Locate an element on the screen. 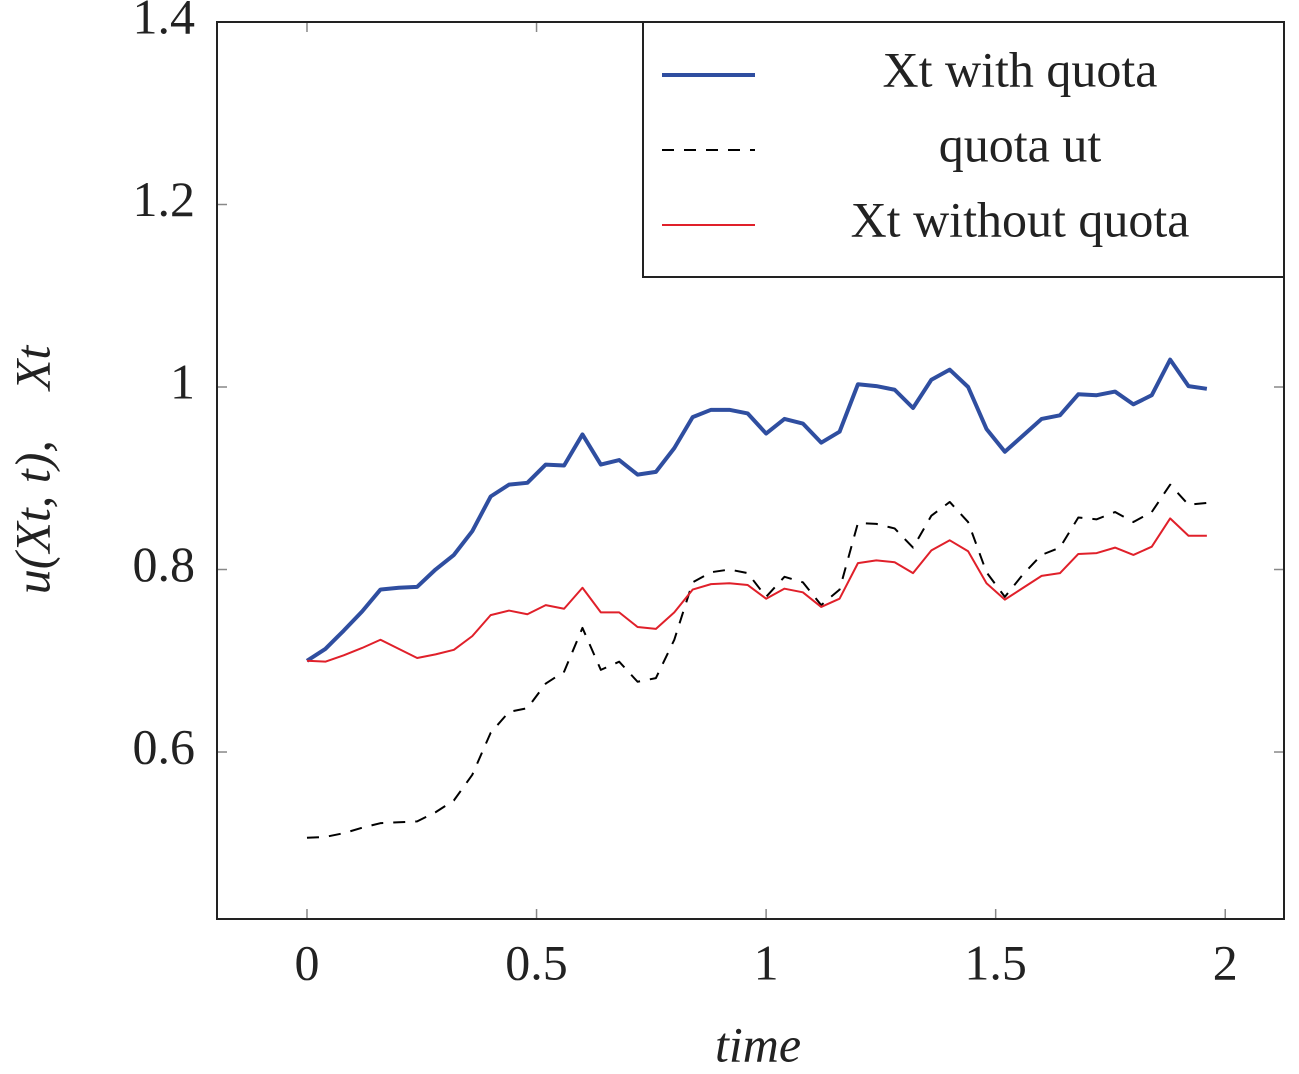 The height and width of the screenshot is (1074, 1299). legend-label: Xt with quota is located at coordinates (1020, 69).